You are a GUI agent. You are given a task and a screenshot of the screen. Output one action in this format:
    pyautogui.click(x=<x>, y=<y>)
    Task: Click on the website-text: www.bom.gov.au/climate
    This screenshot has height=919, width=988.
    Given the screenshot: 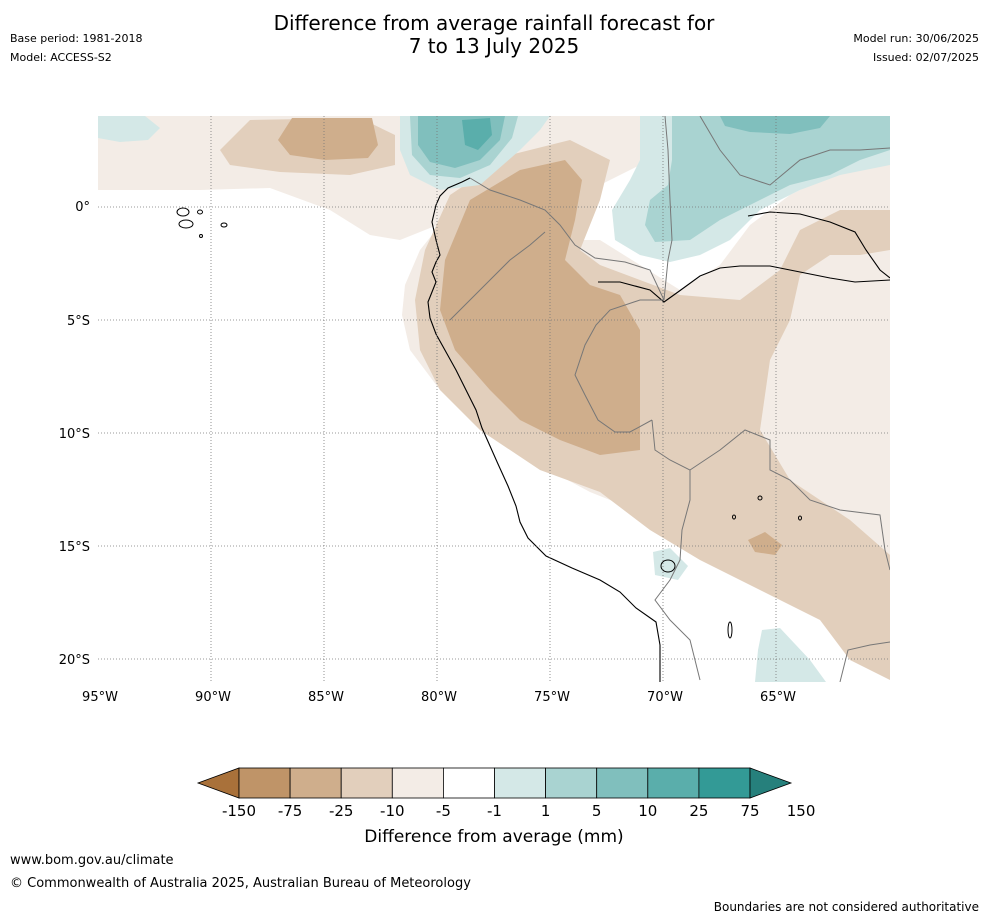 What is the action you would take?
    pyautogui.click(x=92, y=860)
    